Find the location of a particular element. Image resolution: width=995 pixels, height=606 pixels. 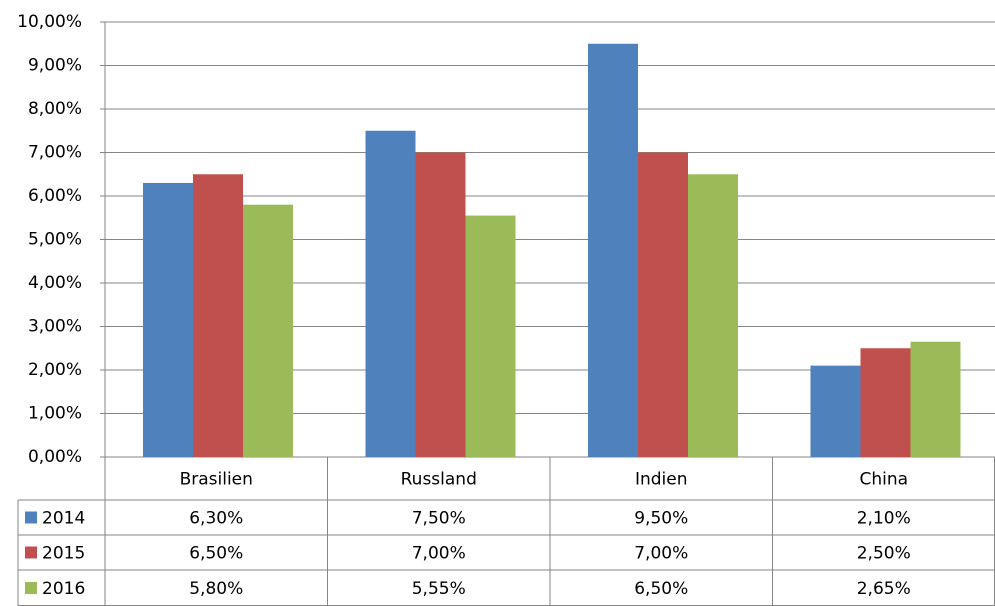

table-cell: 5,55% is located at coordinates (439, 589).